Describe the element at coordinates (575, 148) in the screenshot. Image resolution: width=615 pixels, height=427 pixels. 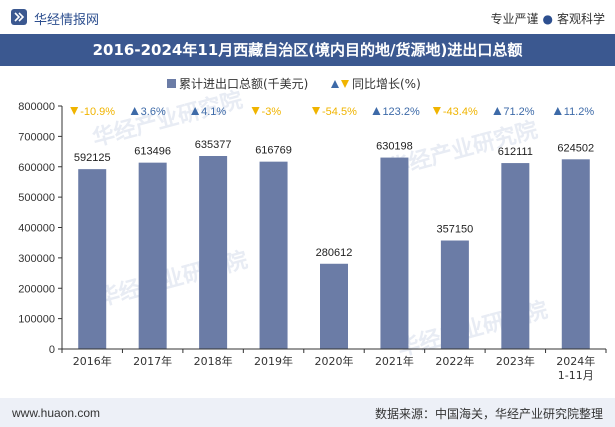
I see `bar-value-label-8: 624502` at that location.